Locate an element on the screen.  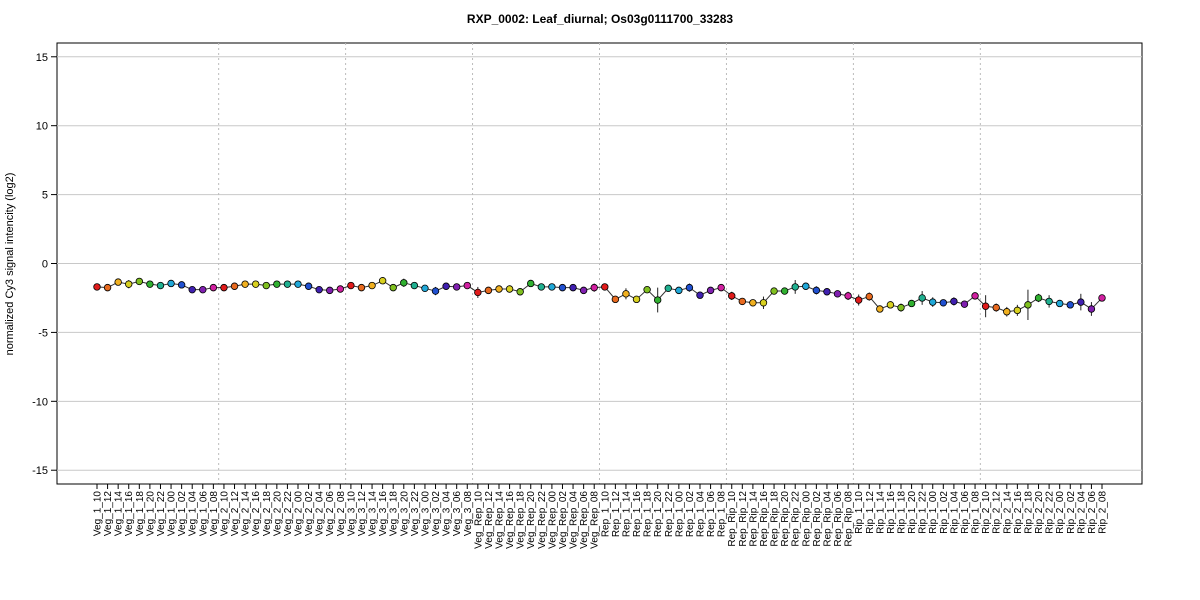
x-tick-label: Rep_1_18 is located at coordinates (648, 514).